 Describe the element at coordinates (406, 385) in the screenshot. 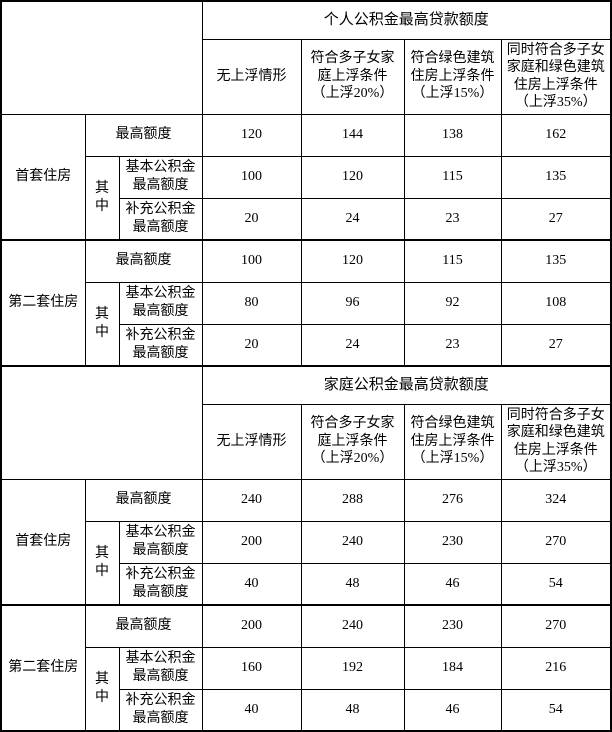

I see `section-title: 家庭公积金最高贷款额度` at that location.